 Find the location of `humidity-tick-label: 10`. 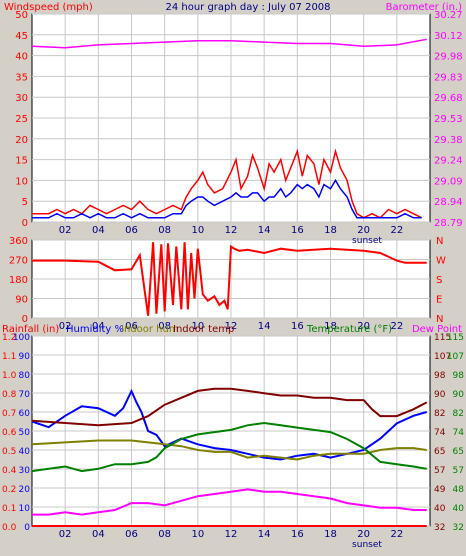

humidity-tick-label: 10 is located at coordinates (25, 509).